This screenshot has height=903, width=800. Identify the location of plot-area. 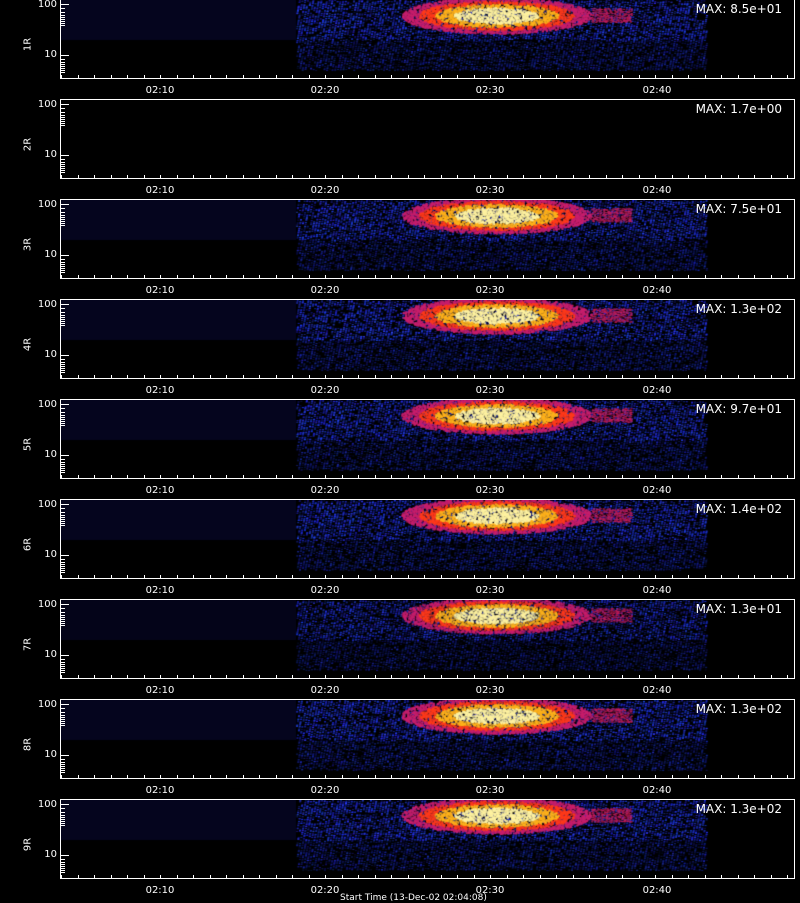
(427, 539).